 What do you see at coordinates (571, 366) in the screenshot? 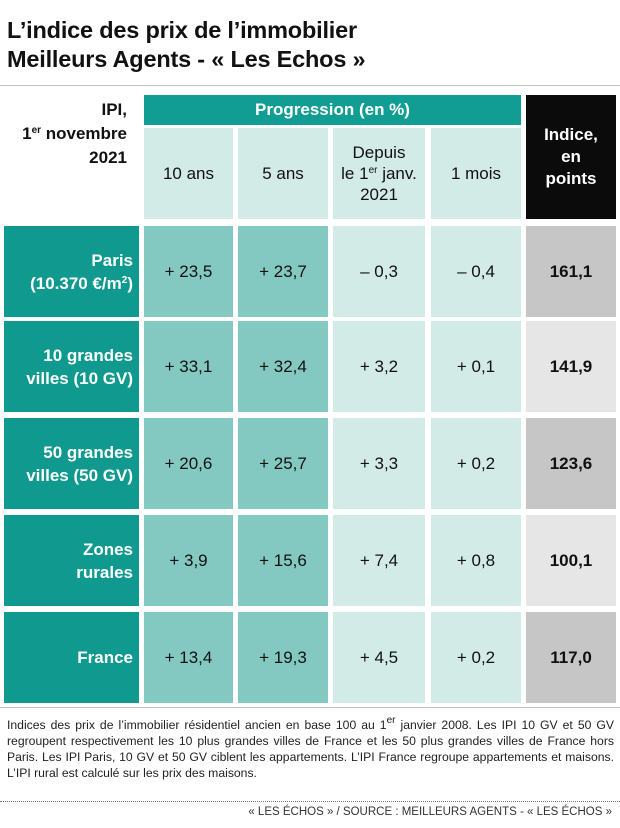
I see `index-cell: 141,9` at bounding box center [571, 366].